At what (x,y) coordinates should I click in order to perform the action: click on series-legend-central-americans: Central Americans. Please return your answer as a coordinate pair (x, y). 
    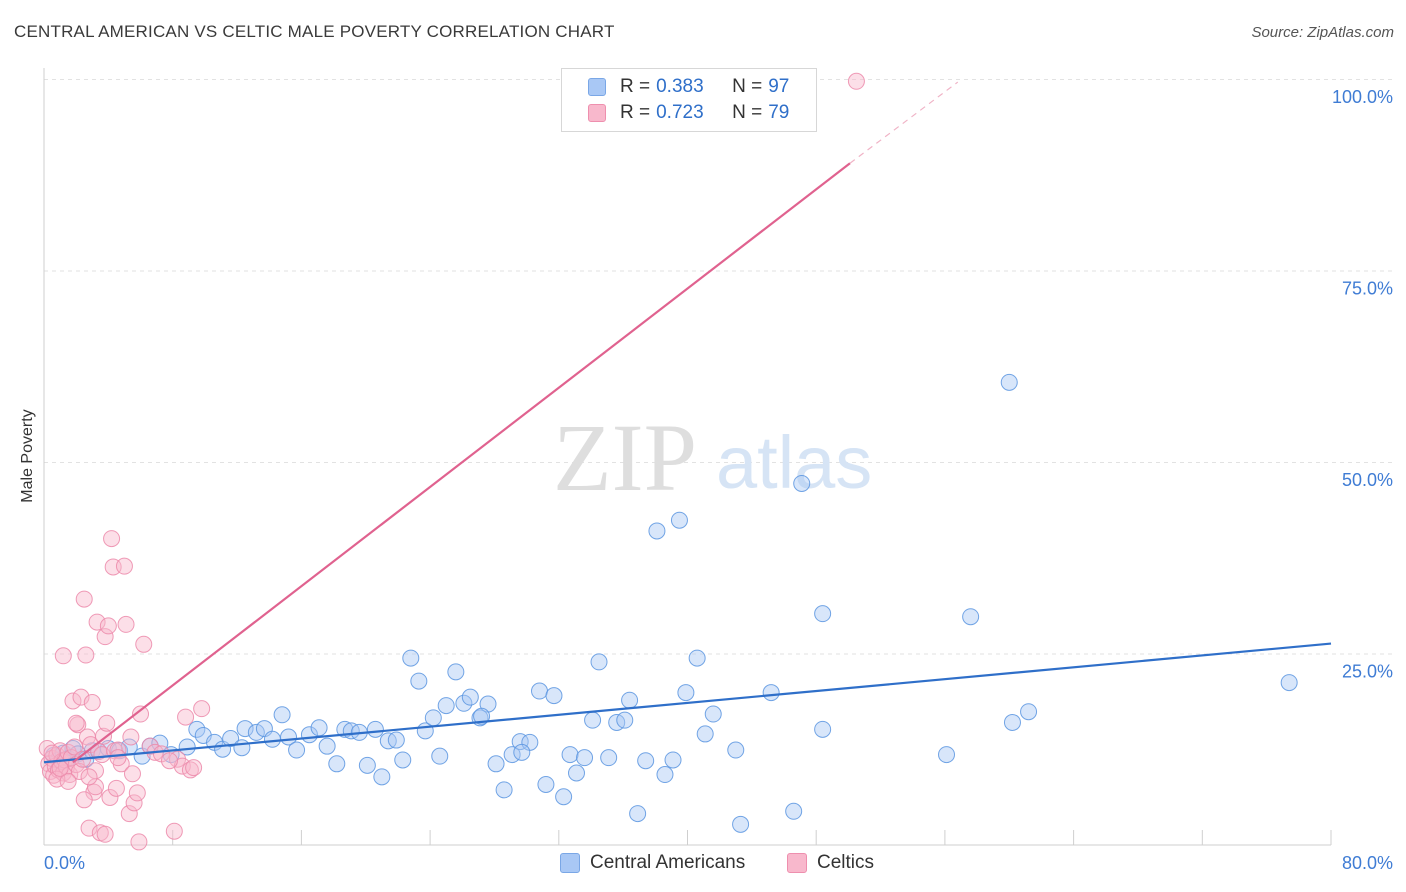
    Looking at the image, I should click on (652, 863).